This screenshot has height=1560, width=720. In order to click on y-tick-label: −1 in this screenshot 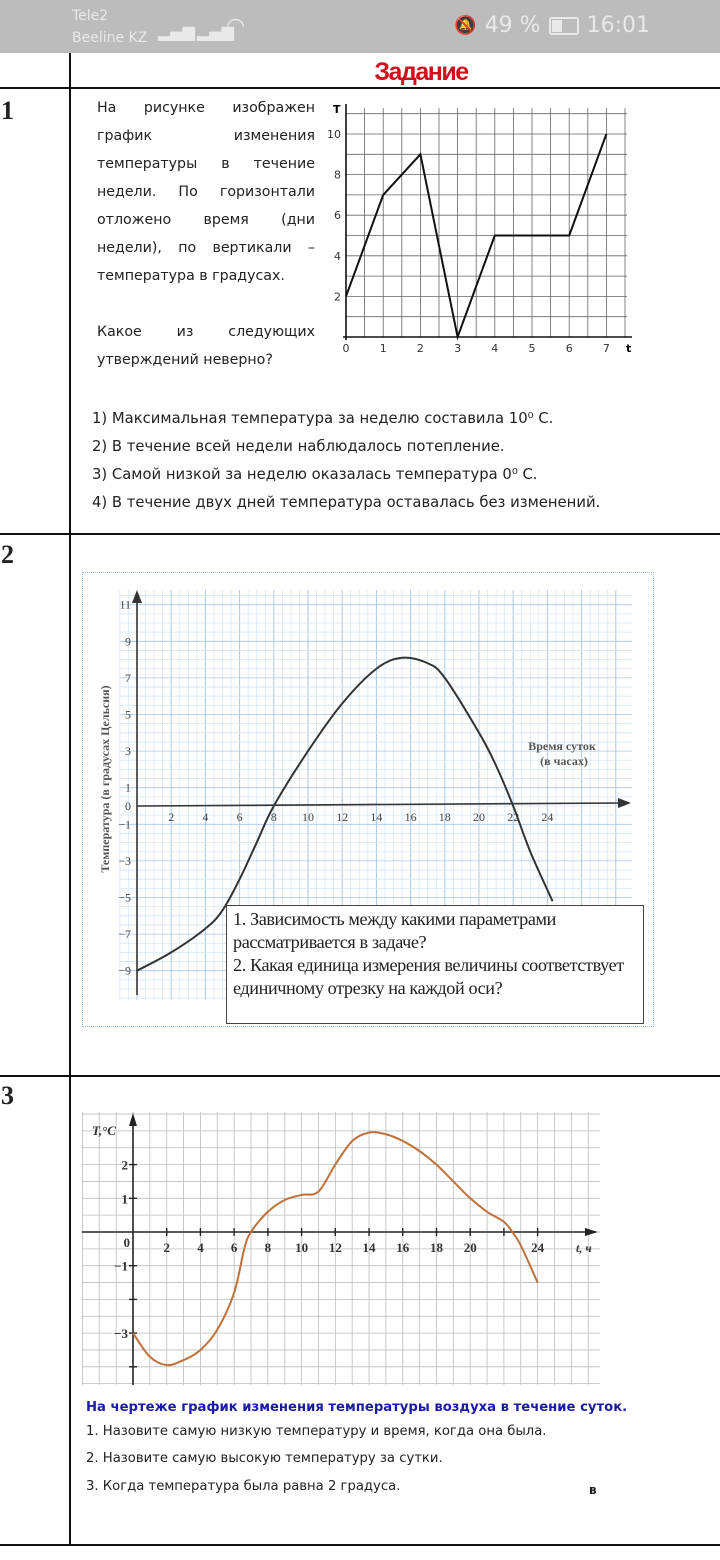, I will do `click(121, 1266)`.